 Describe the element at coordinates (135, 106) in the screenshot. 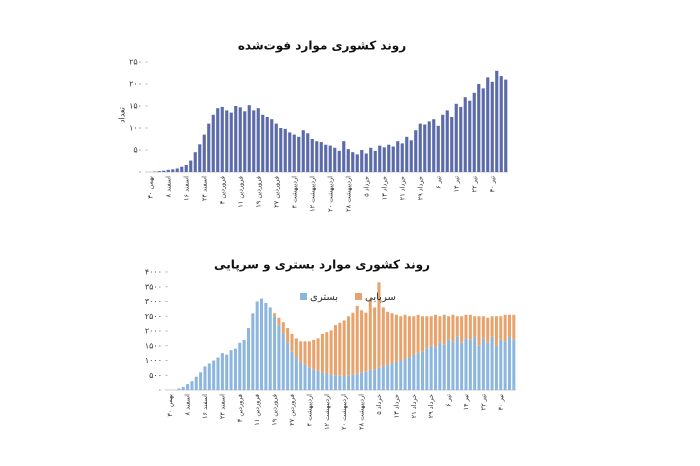

I see `y-tick-label: ۱۵۰` at that location.